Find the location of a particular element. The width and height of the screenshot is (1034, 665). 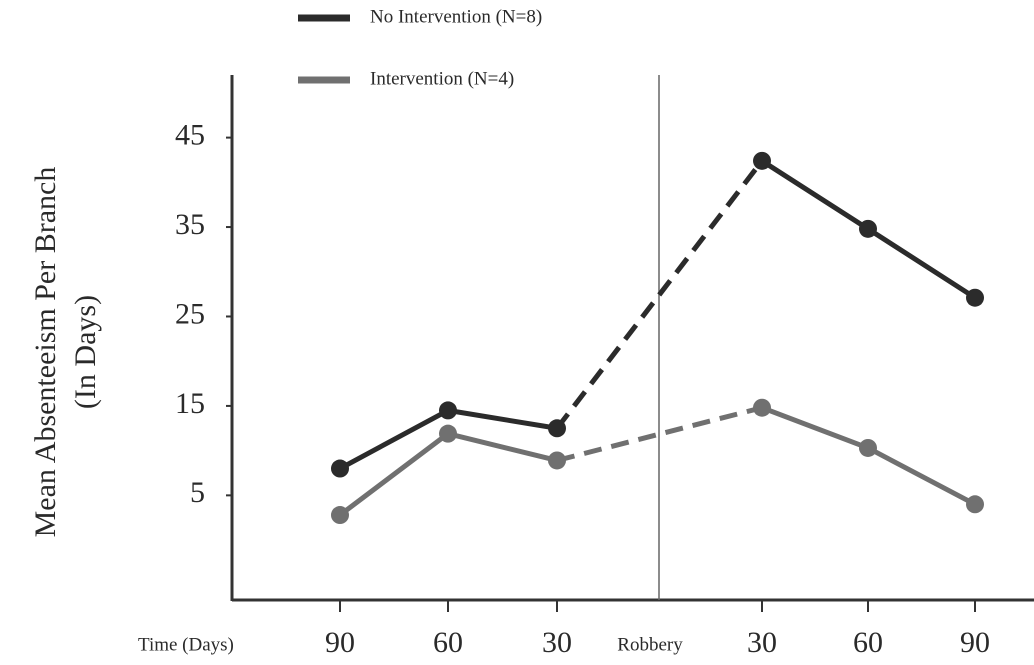

legend-label: No Intervention (N=8) is located at coordinates (456, 16).